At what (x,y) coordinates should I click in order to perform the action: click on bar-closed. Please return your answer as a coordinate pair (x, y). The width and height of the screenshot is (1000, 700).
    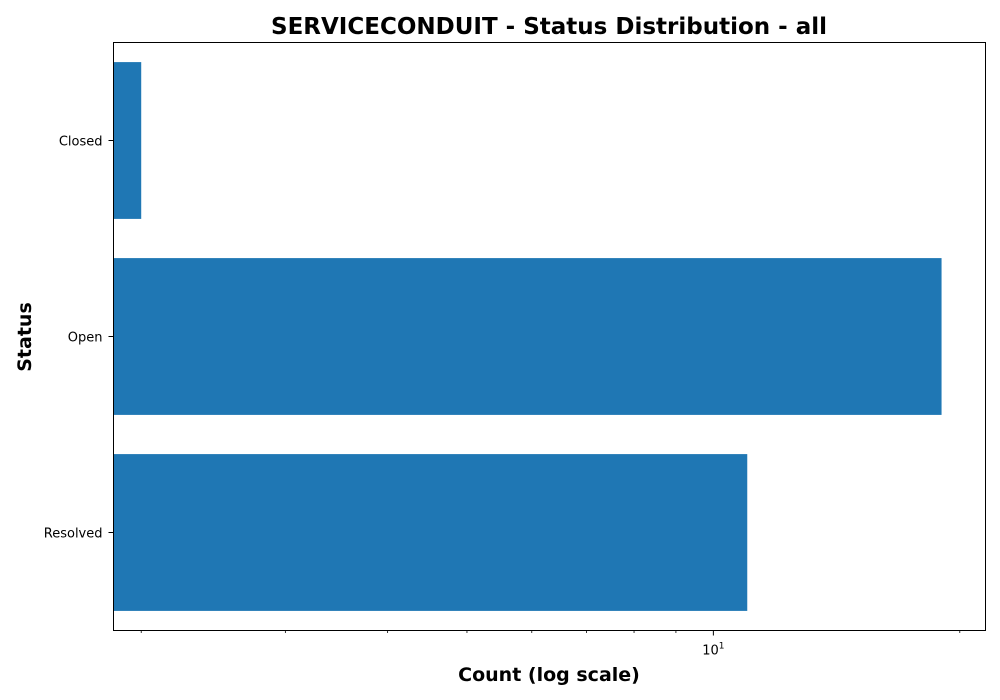
    Looking at the image, I should click on (127, 140).